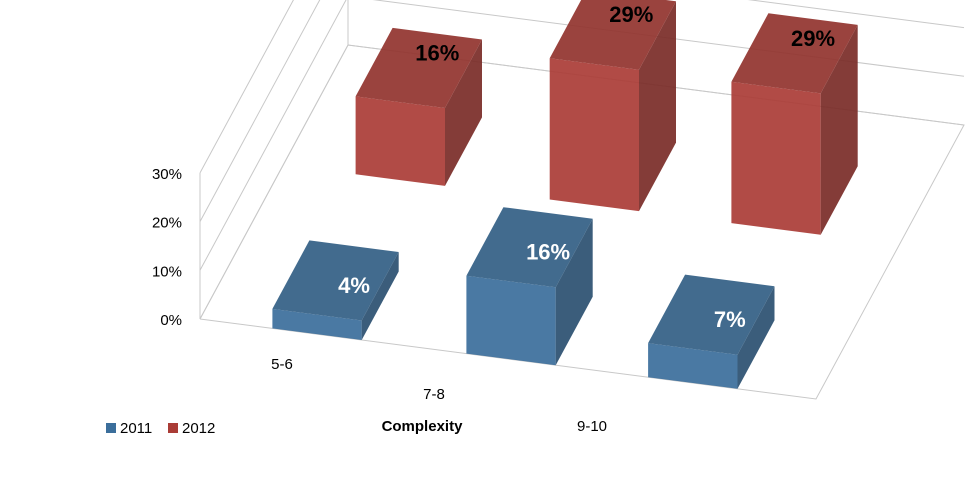 Image resolution: width=978 pixels, height=484 pixels. Describe the element at coordinates (354, 285) in the screenshot. I see `data-label: 4%` at that location.